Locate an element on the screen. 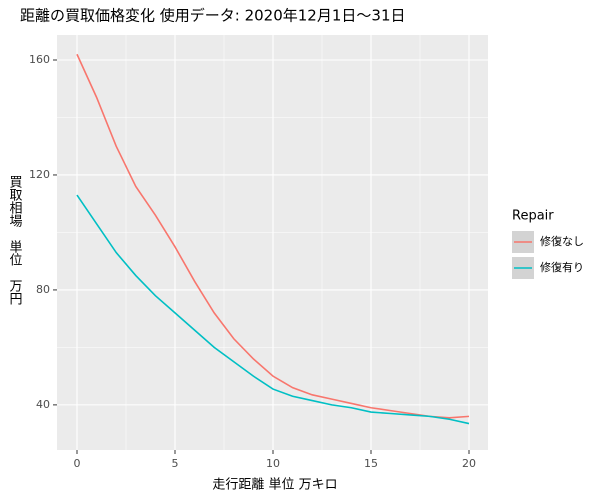 This screenshot has width=600, height=500. y-tick-label: 40 is located at coordinates (43, 404).